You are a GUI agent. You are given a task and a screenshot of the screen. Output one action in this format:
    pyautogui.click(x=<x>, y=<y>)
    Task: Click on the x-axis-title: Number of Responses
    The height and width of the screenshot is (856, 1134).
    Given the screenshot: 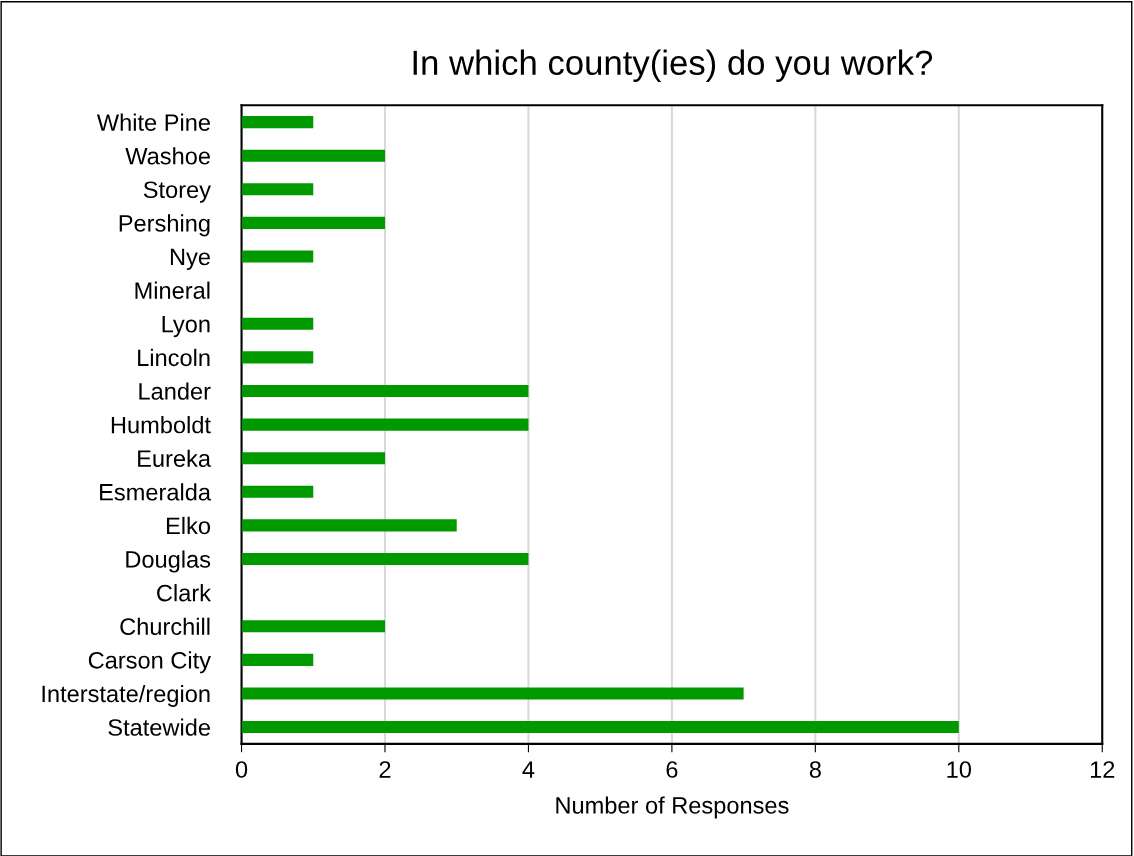 What is the action you would take?
    pyautogui.click(x=672, y=807)
    